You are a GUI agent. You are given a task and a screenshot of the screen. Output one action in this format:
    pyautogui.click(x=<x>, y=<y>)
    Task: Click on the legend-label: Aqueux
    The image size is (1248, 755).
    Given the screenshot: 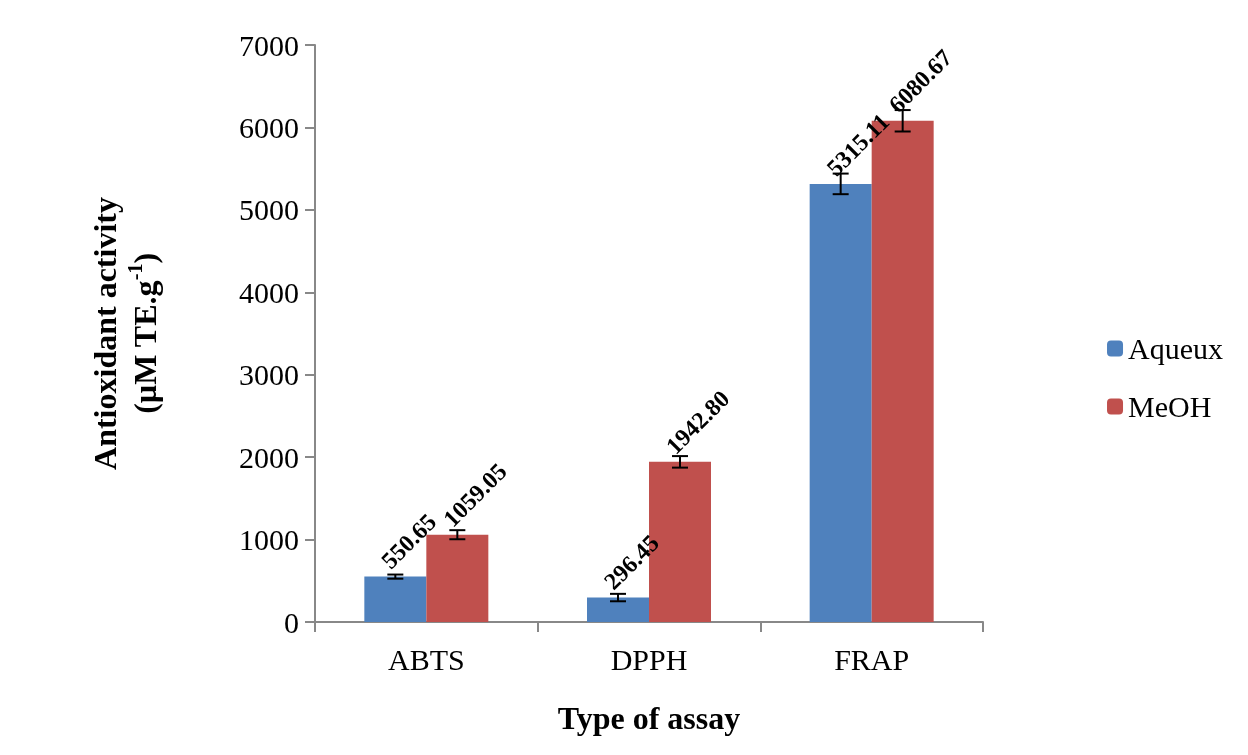 What is the action you would take?
    pyautogui.click(x=1175, y=348)
    